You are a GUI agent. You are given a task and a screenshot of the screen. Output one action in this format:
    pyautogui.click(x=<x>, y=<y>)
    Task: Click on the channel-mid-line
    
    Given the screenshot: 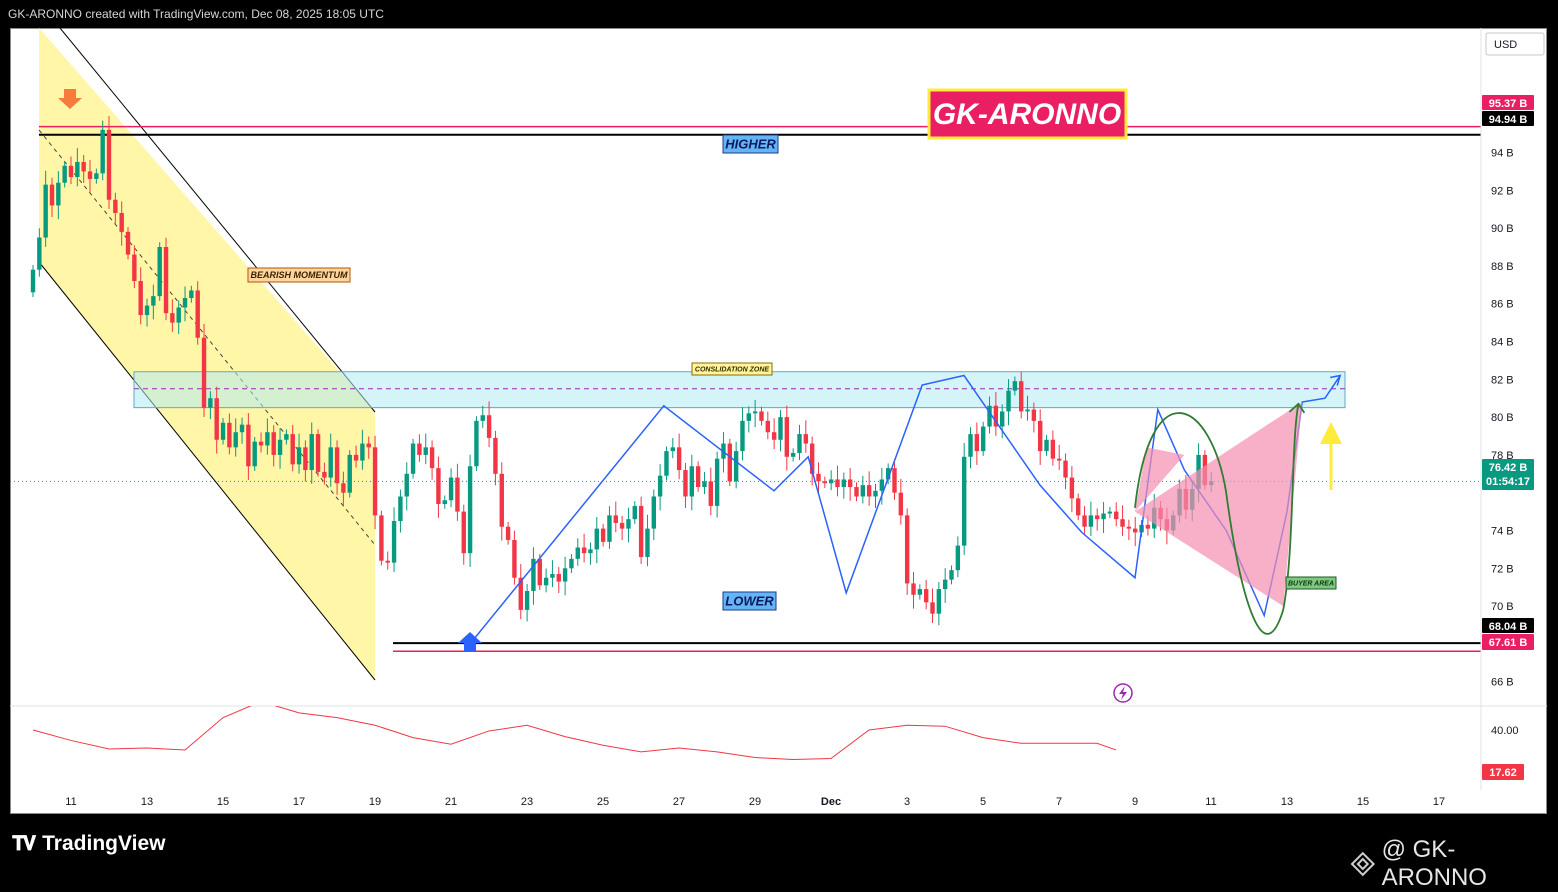 What is the action you would take?
    pyautogui.click(x=207, y=337)
    